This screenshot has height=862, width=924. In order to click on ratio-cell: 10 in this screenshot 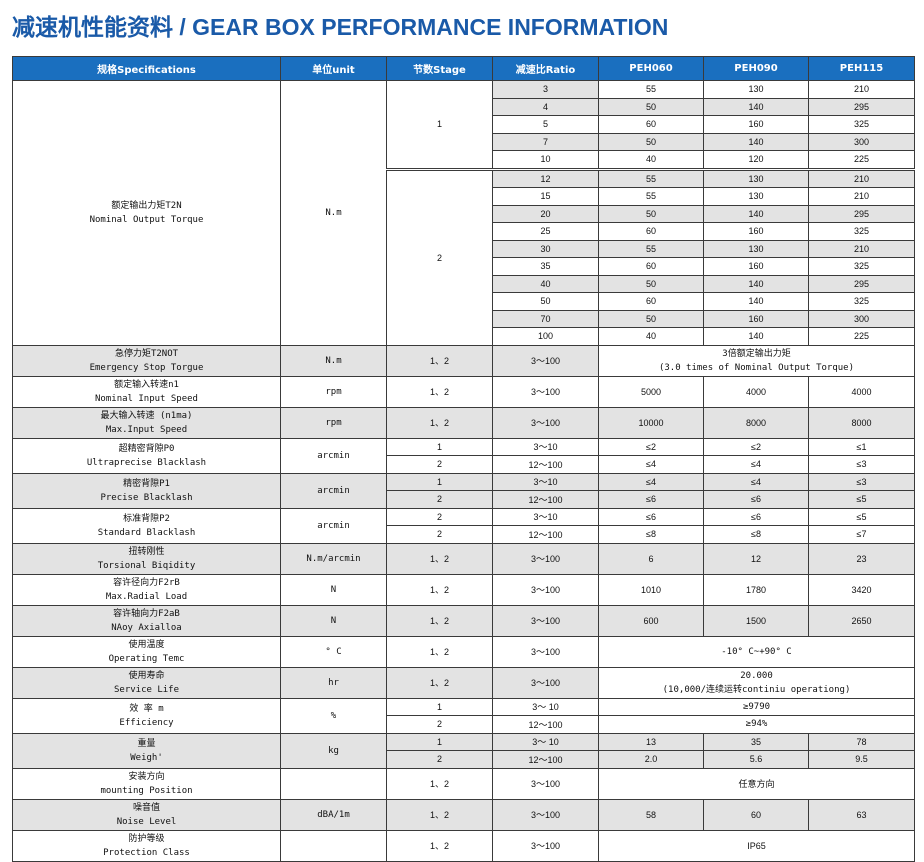, I will do `click(545, 160)`.